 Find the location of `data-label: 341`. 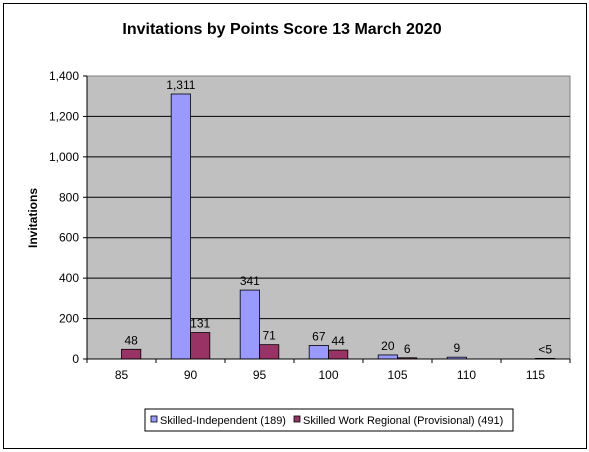

data-label: 341 is located at coordinates (250, 281).